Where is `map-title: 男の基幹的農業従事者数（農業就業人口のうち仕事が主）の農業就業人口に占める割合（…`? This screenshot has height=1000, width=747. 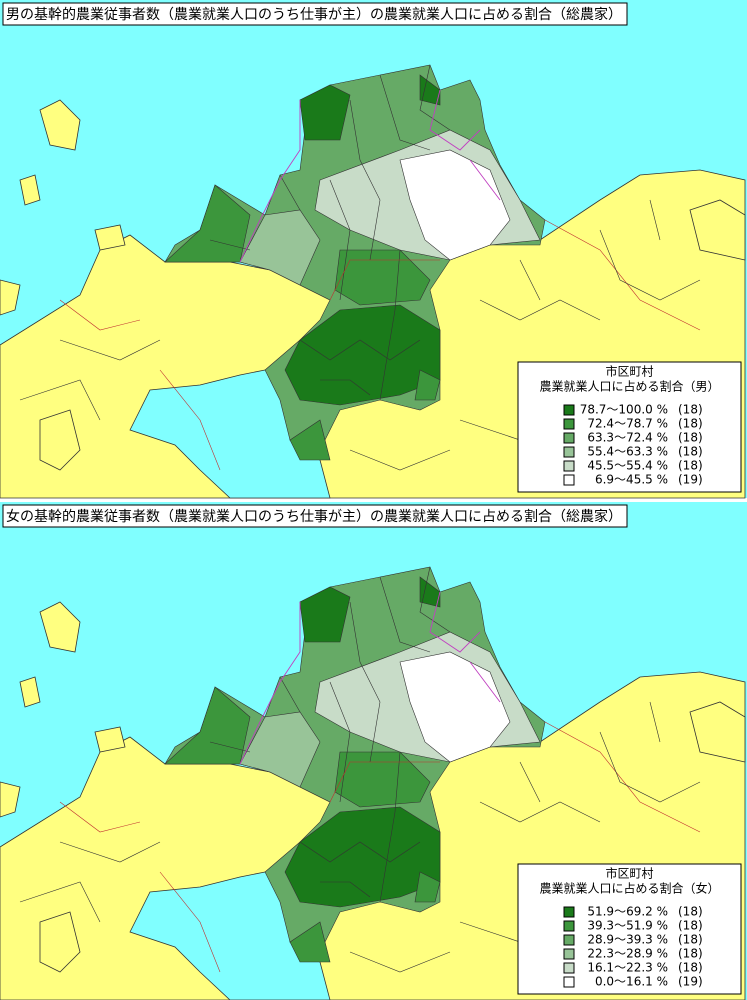
map-title: 男の基幹的農業従事者数（農業就業人口のうち仕事が主）の農業就業人口に占める割合（… is located at coordinates (314, 14).